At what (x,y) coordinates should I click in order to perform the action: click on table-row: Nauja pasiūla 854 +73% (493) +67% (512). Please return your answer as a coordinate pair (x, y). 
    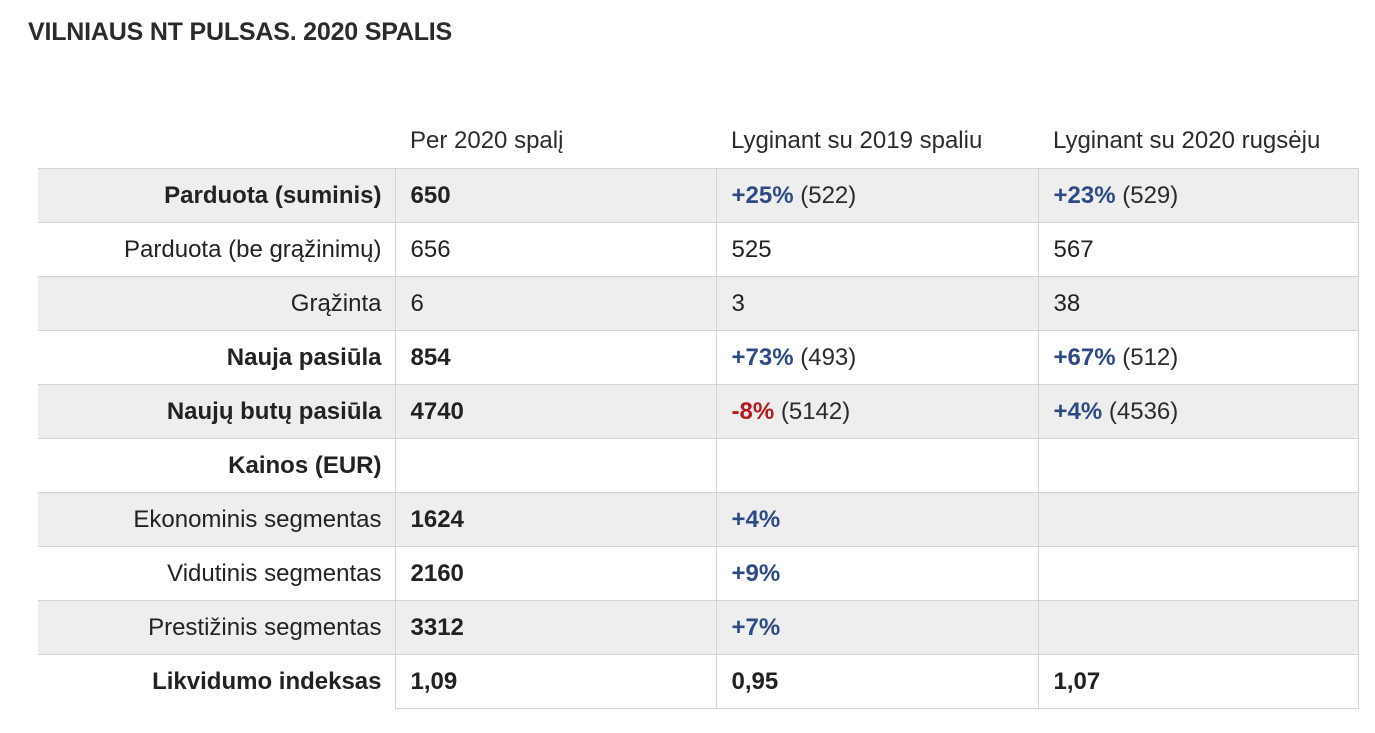
    Looking at the image, I should click on (698, 357).